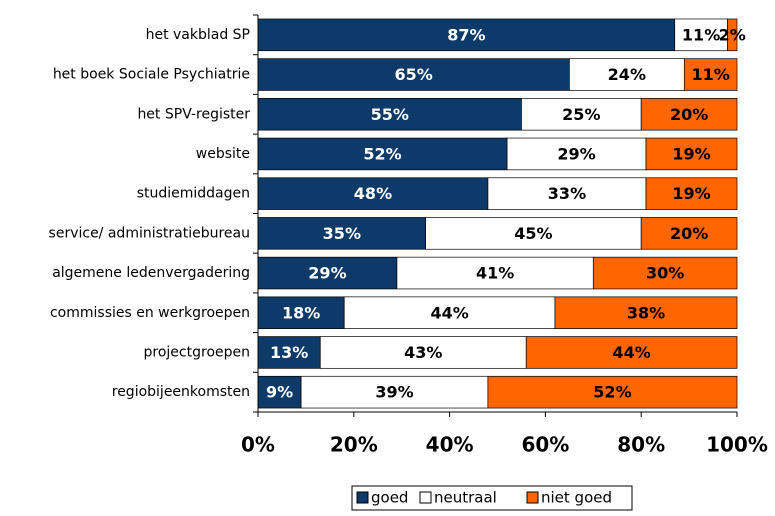  Describe the element at coordinates (193, 114) in the screenshot. I see `y-tick-label: het SPV-register` at that location.